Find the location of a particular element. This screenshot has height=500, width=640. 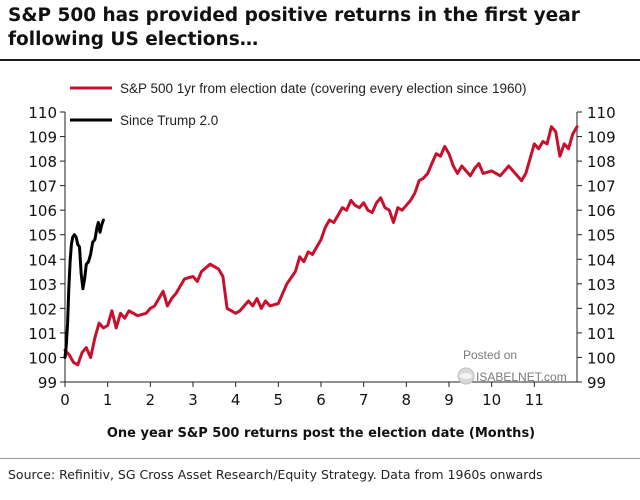

x-tick-label: 8 is located at coordinates (407, 400).